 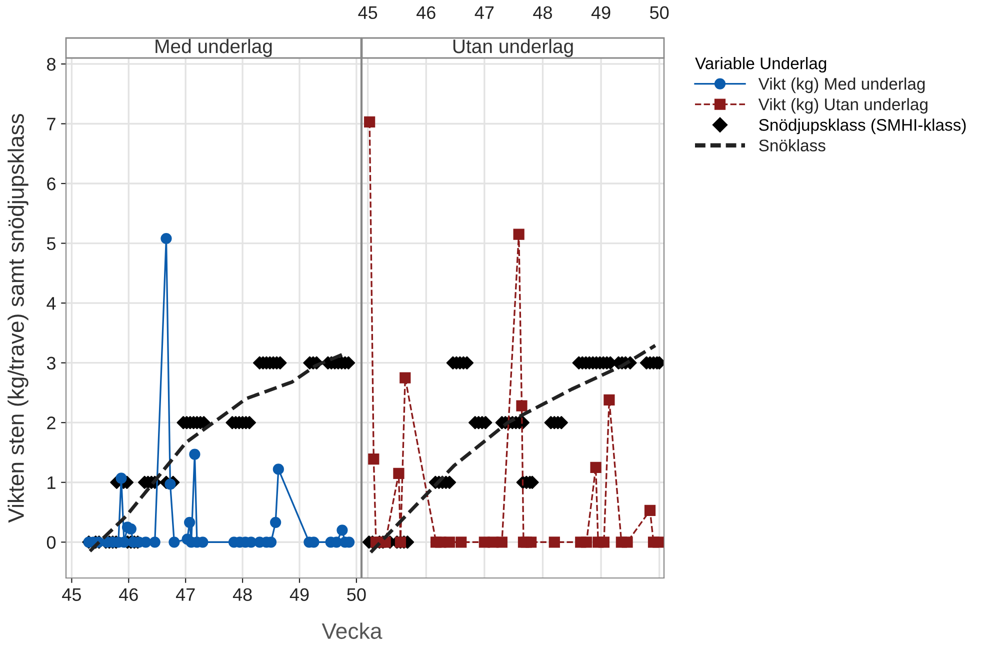 I want to click on y-tick-label: 8, so click(x=51, y=64).